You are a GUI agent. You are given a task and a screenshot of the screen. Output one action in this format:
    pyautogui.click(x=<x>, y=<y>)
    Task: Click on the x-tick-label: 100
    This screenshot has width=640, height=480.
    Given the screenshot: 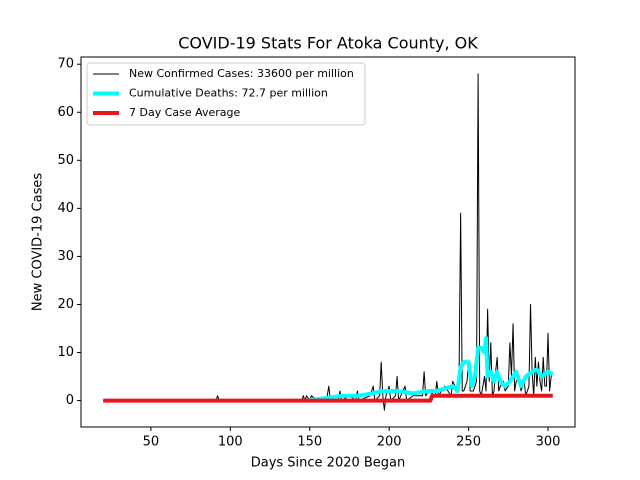 What is the action you would take?
    pyautogui.click(x=230, y=442)
    